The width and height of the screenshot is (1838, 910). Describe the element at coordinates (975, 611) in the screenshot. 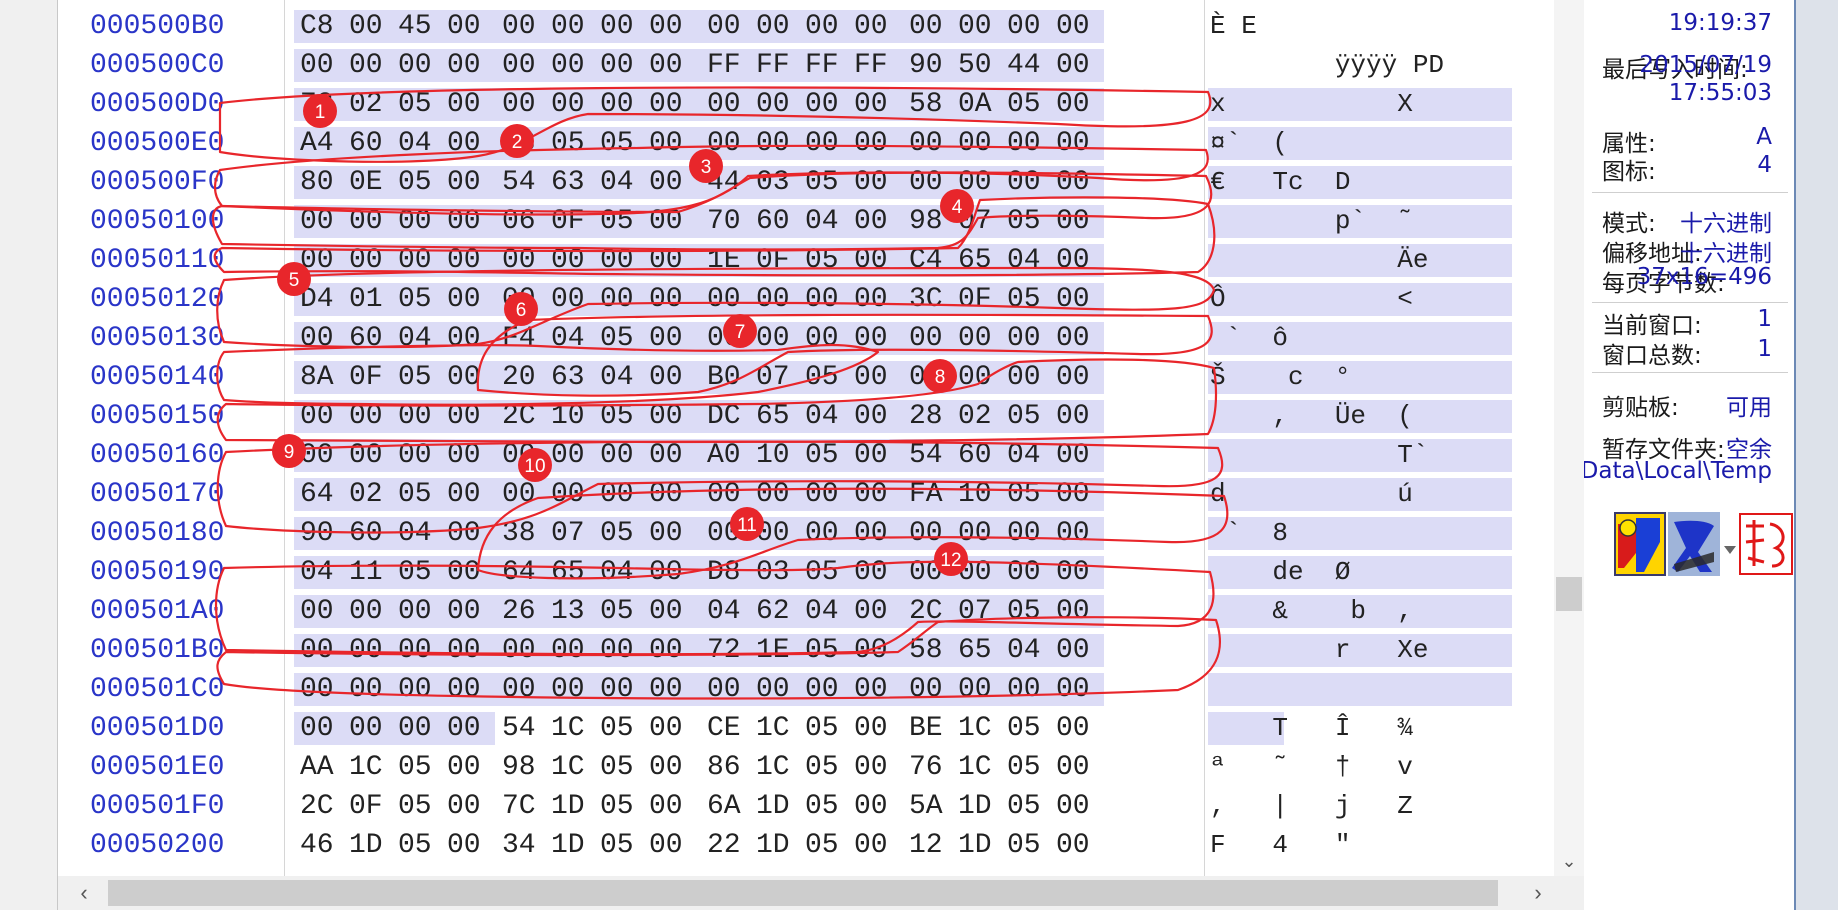

I see `hex-byte: 07` at that location.